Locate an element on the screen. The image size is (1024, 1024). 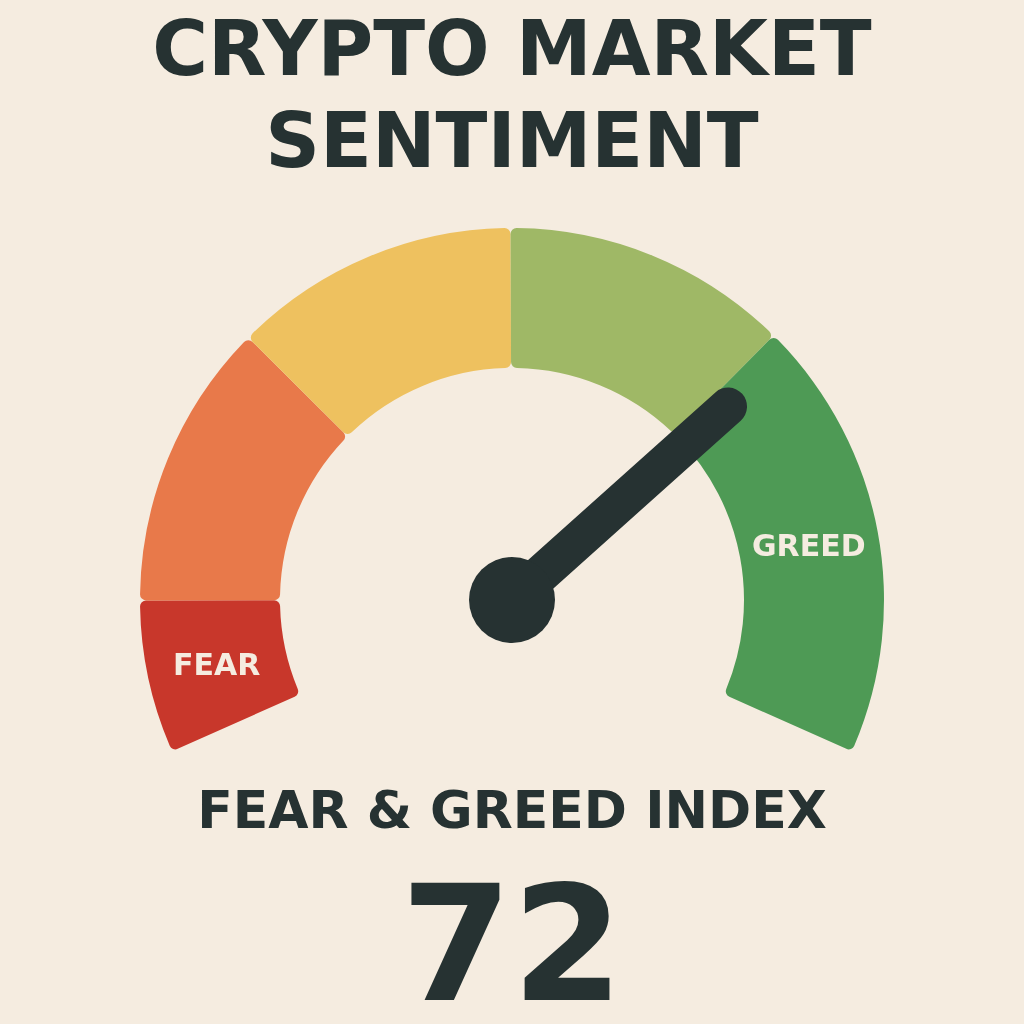
text: 72 is located at coordinates (512, 937).